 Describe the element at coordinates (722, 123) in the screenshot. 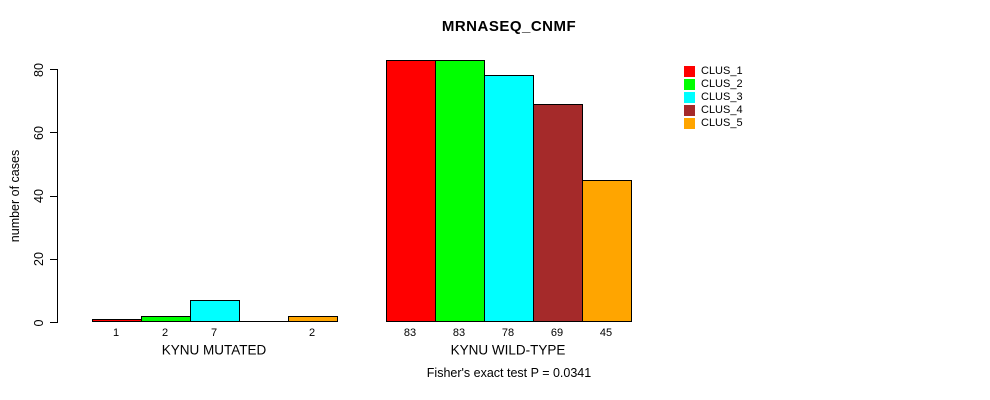

I see `legend-label: CLUS_5` at that location.